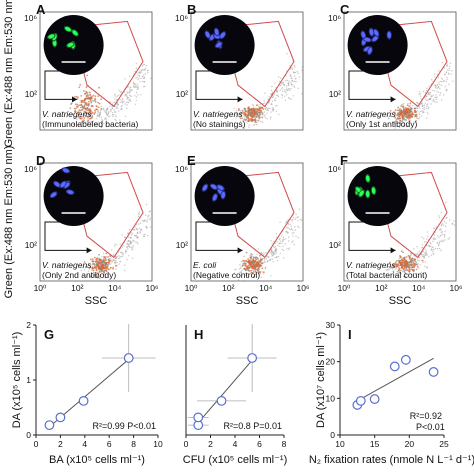  Describe the element at coordinates (344, 288) in the screenshot. I see `x-tick-label: 10⁰` at that location.